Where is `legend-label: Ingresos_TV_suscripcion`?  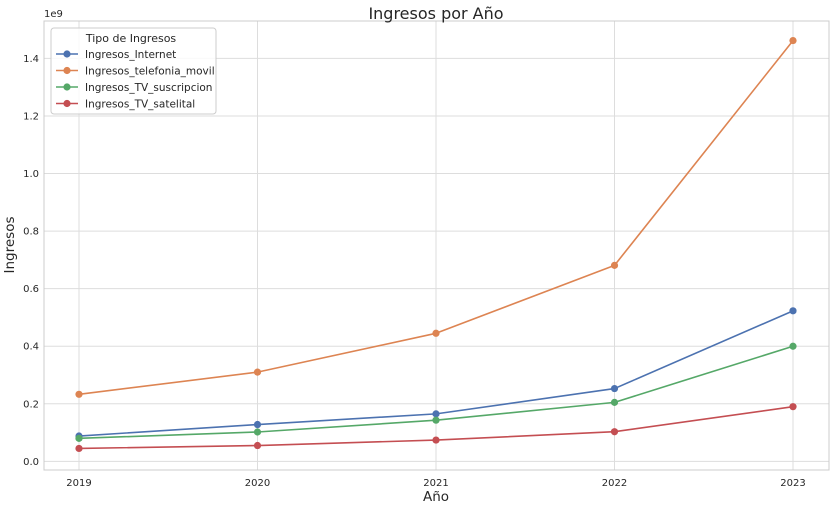
legend-label: Ingresos_TV_suscripcion is located at coordinates (148, 88).